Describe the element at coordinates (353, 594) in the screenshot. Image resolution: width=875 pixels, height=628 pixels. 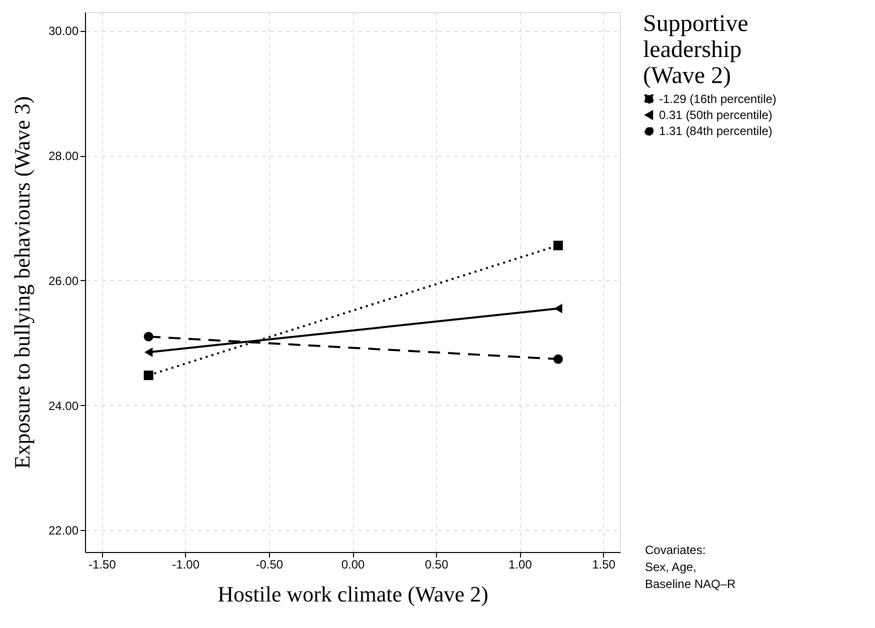
I see `x-axis-title: Hostile work climate (Wave 2)` at that location.